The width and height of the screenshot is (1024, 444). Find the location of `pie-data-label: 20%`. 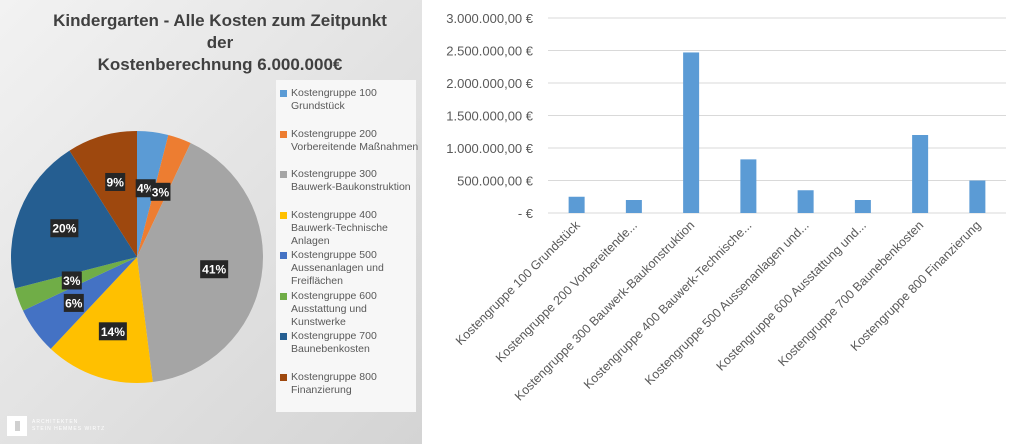

pie-data-label: 20% is located at coordinates (64, 229).